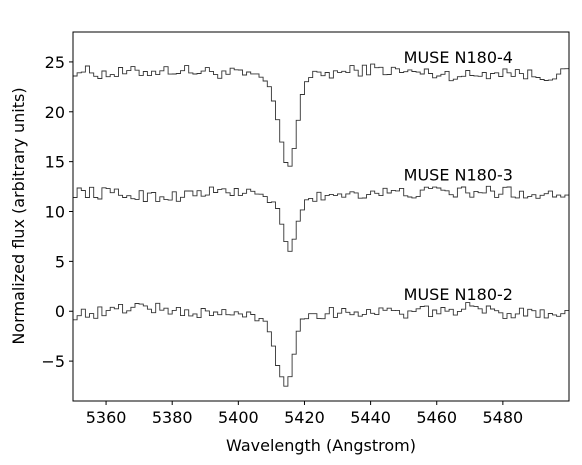 This screenshot has width=582, height=465. What do you see at coordinates (172, 417) in the screenshot?
I see `x-tick-label: 5380` at bounding box center [172, 417].